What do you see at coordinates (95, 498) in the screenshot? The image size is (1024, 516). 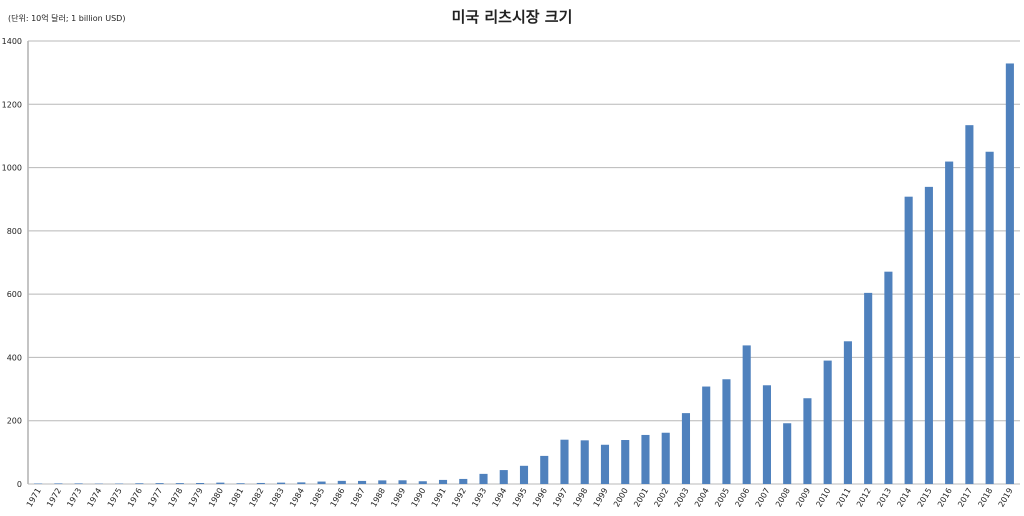 I see `x-tick-label: 1974` at bounding box center [95, 498].